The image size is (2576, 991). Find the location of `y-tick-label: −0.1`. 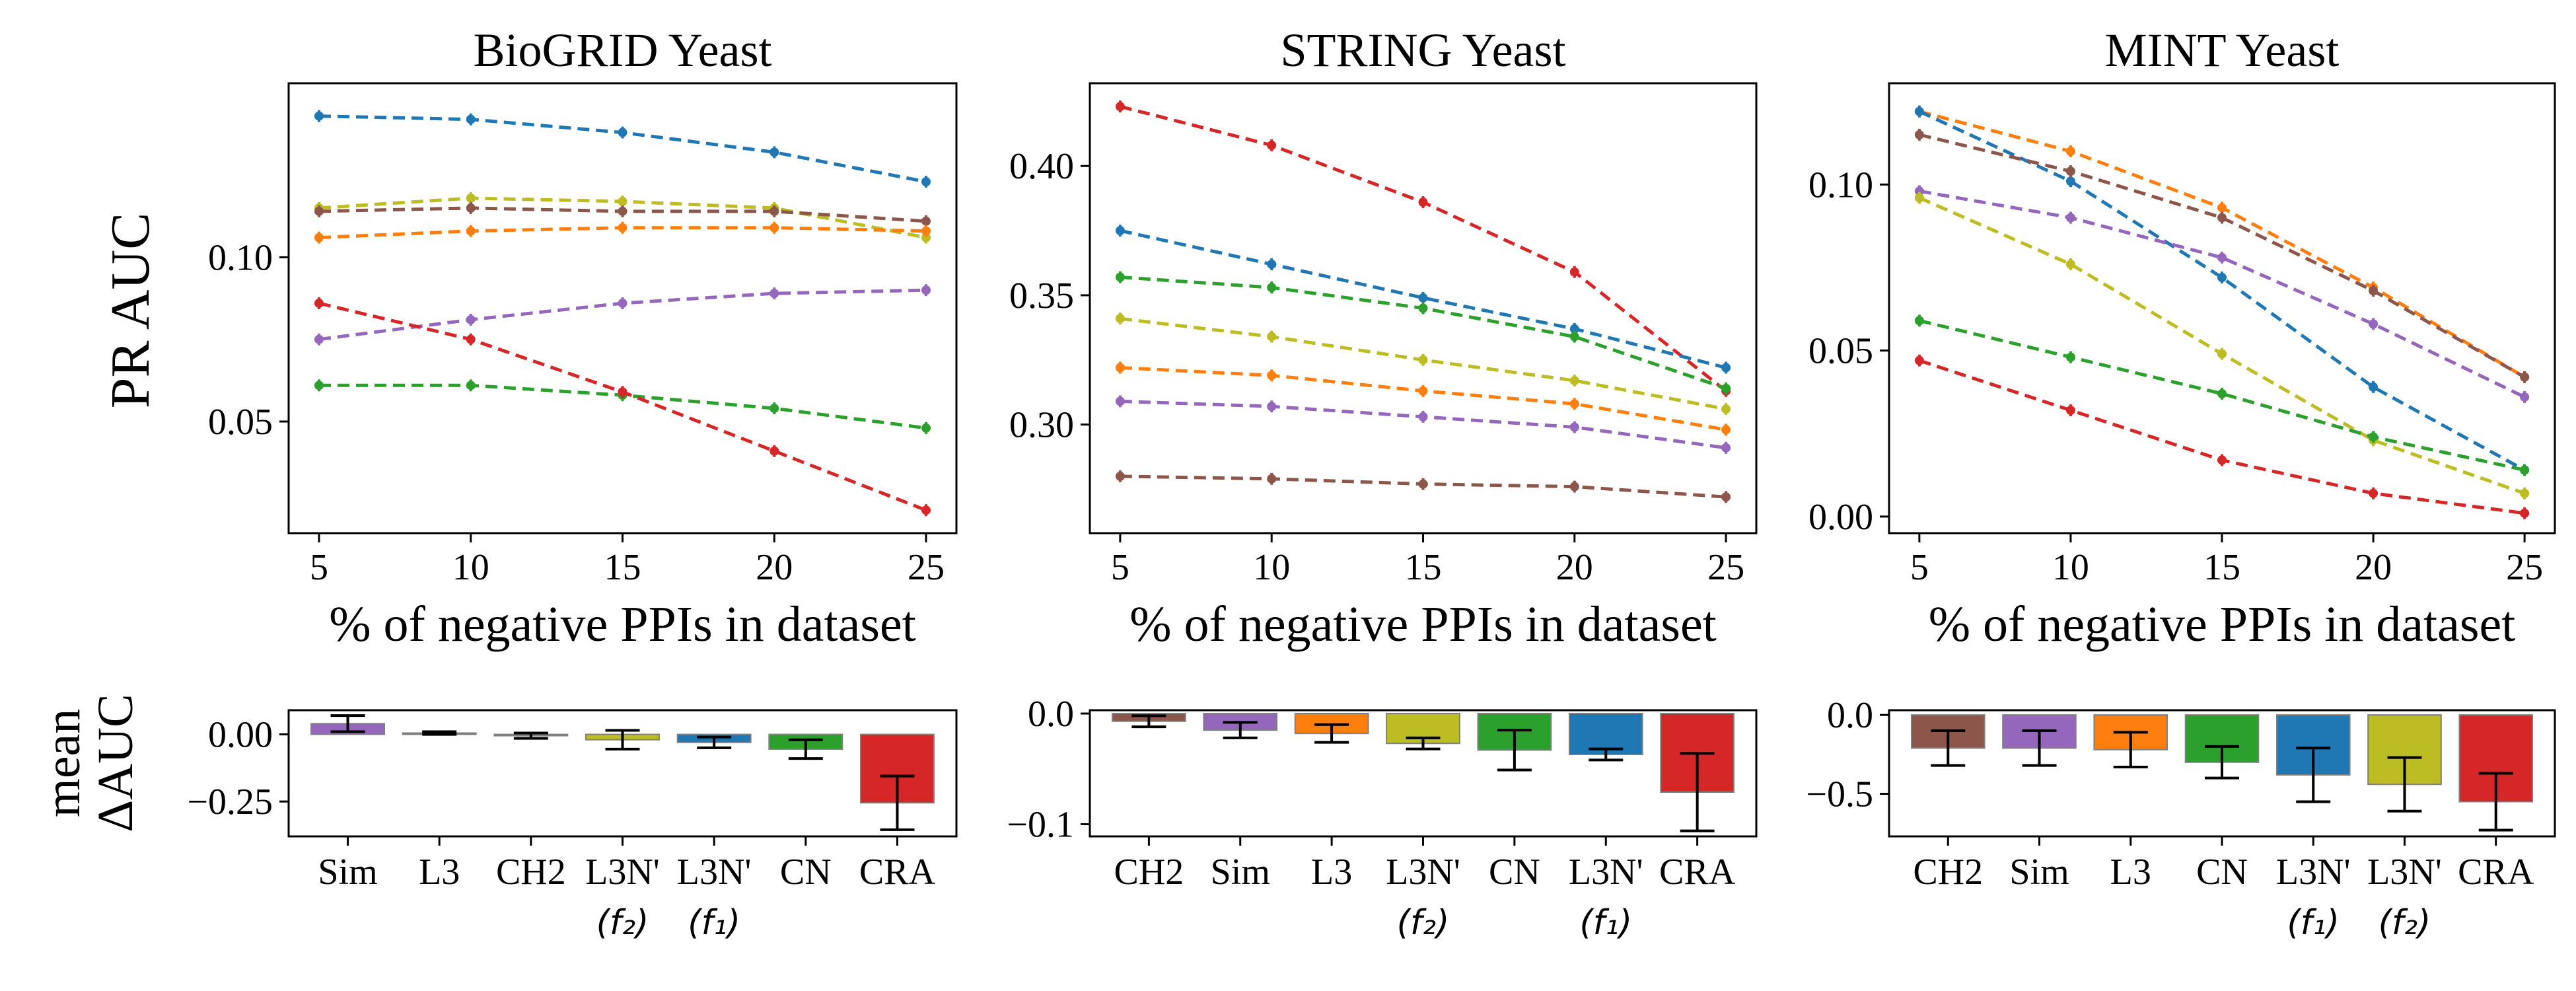

y-tick-label: −0.1 is located at coordinates (1040, 825).